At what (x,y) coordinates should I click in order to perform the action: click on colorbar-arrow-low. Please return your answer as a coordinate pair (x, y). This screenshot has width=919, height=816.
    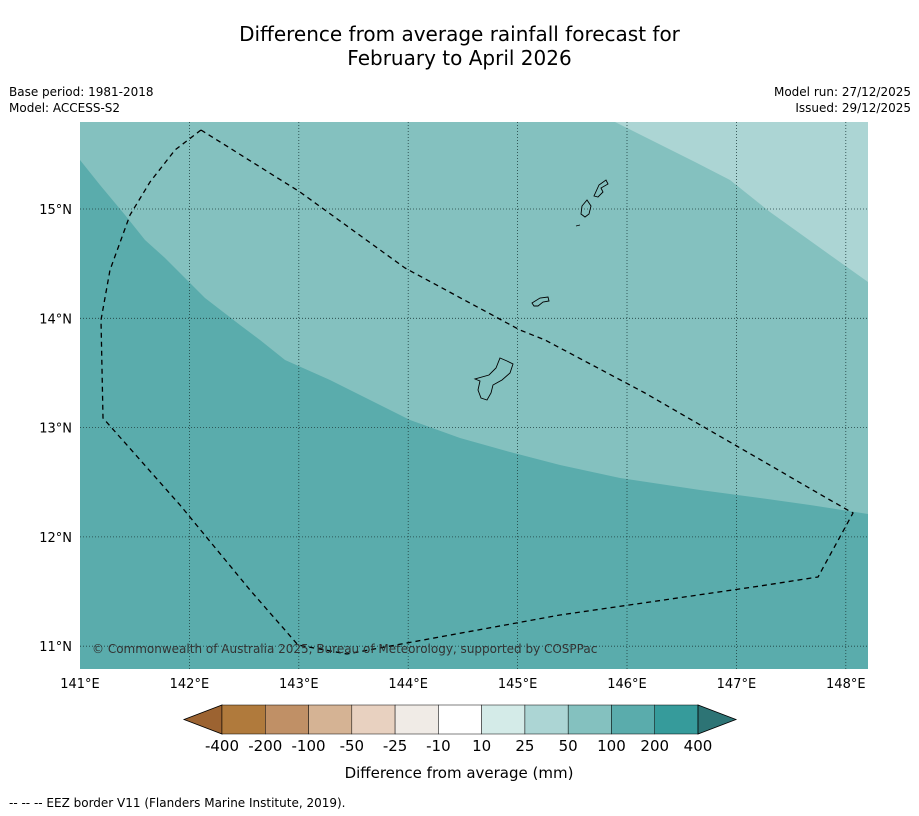
    Looking at the image, I should click on (202, 719).